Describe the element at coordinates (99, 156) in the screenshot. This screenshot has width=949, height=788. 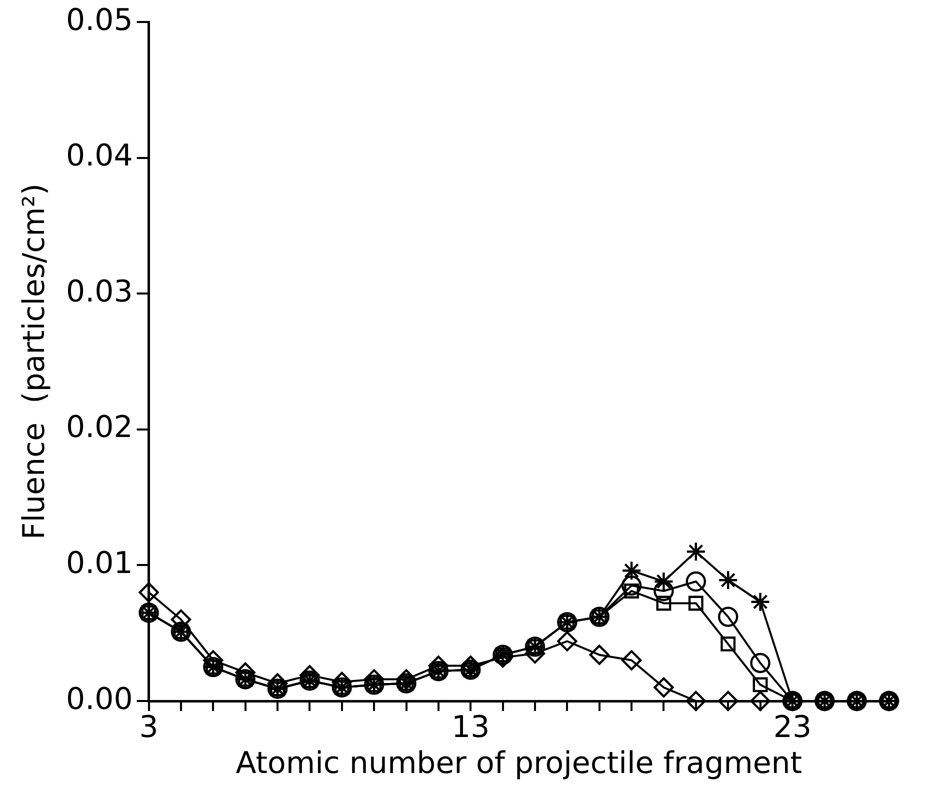
I see `y-tick-label: 0.04` at that location.